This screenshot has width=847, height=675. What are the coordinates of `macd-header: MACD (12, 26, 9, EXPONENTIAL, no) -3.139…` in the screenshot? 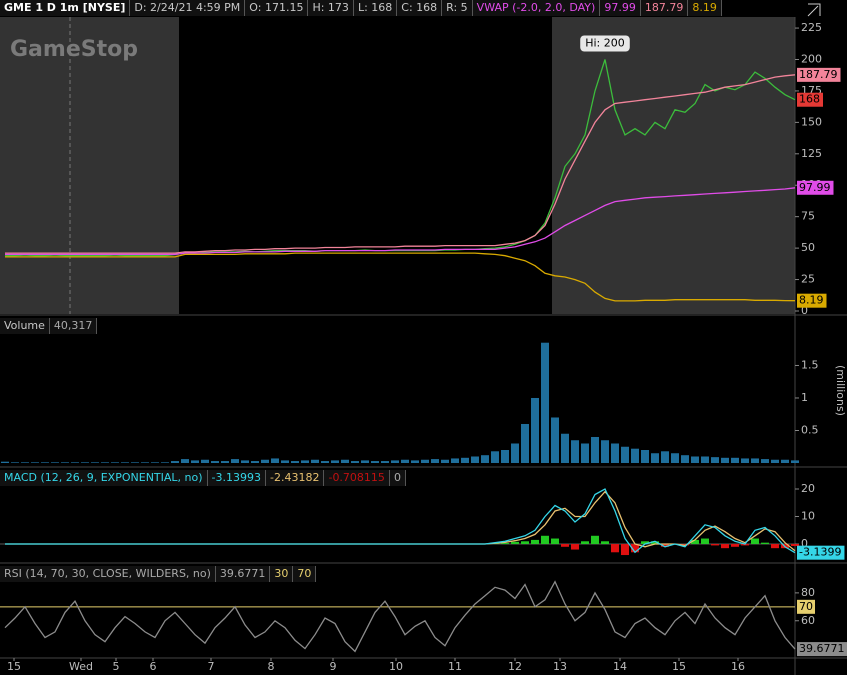 It's located at (203, 478).